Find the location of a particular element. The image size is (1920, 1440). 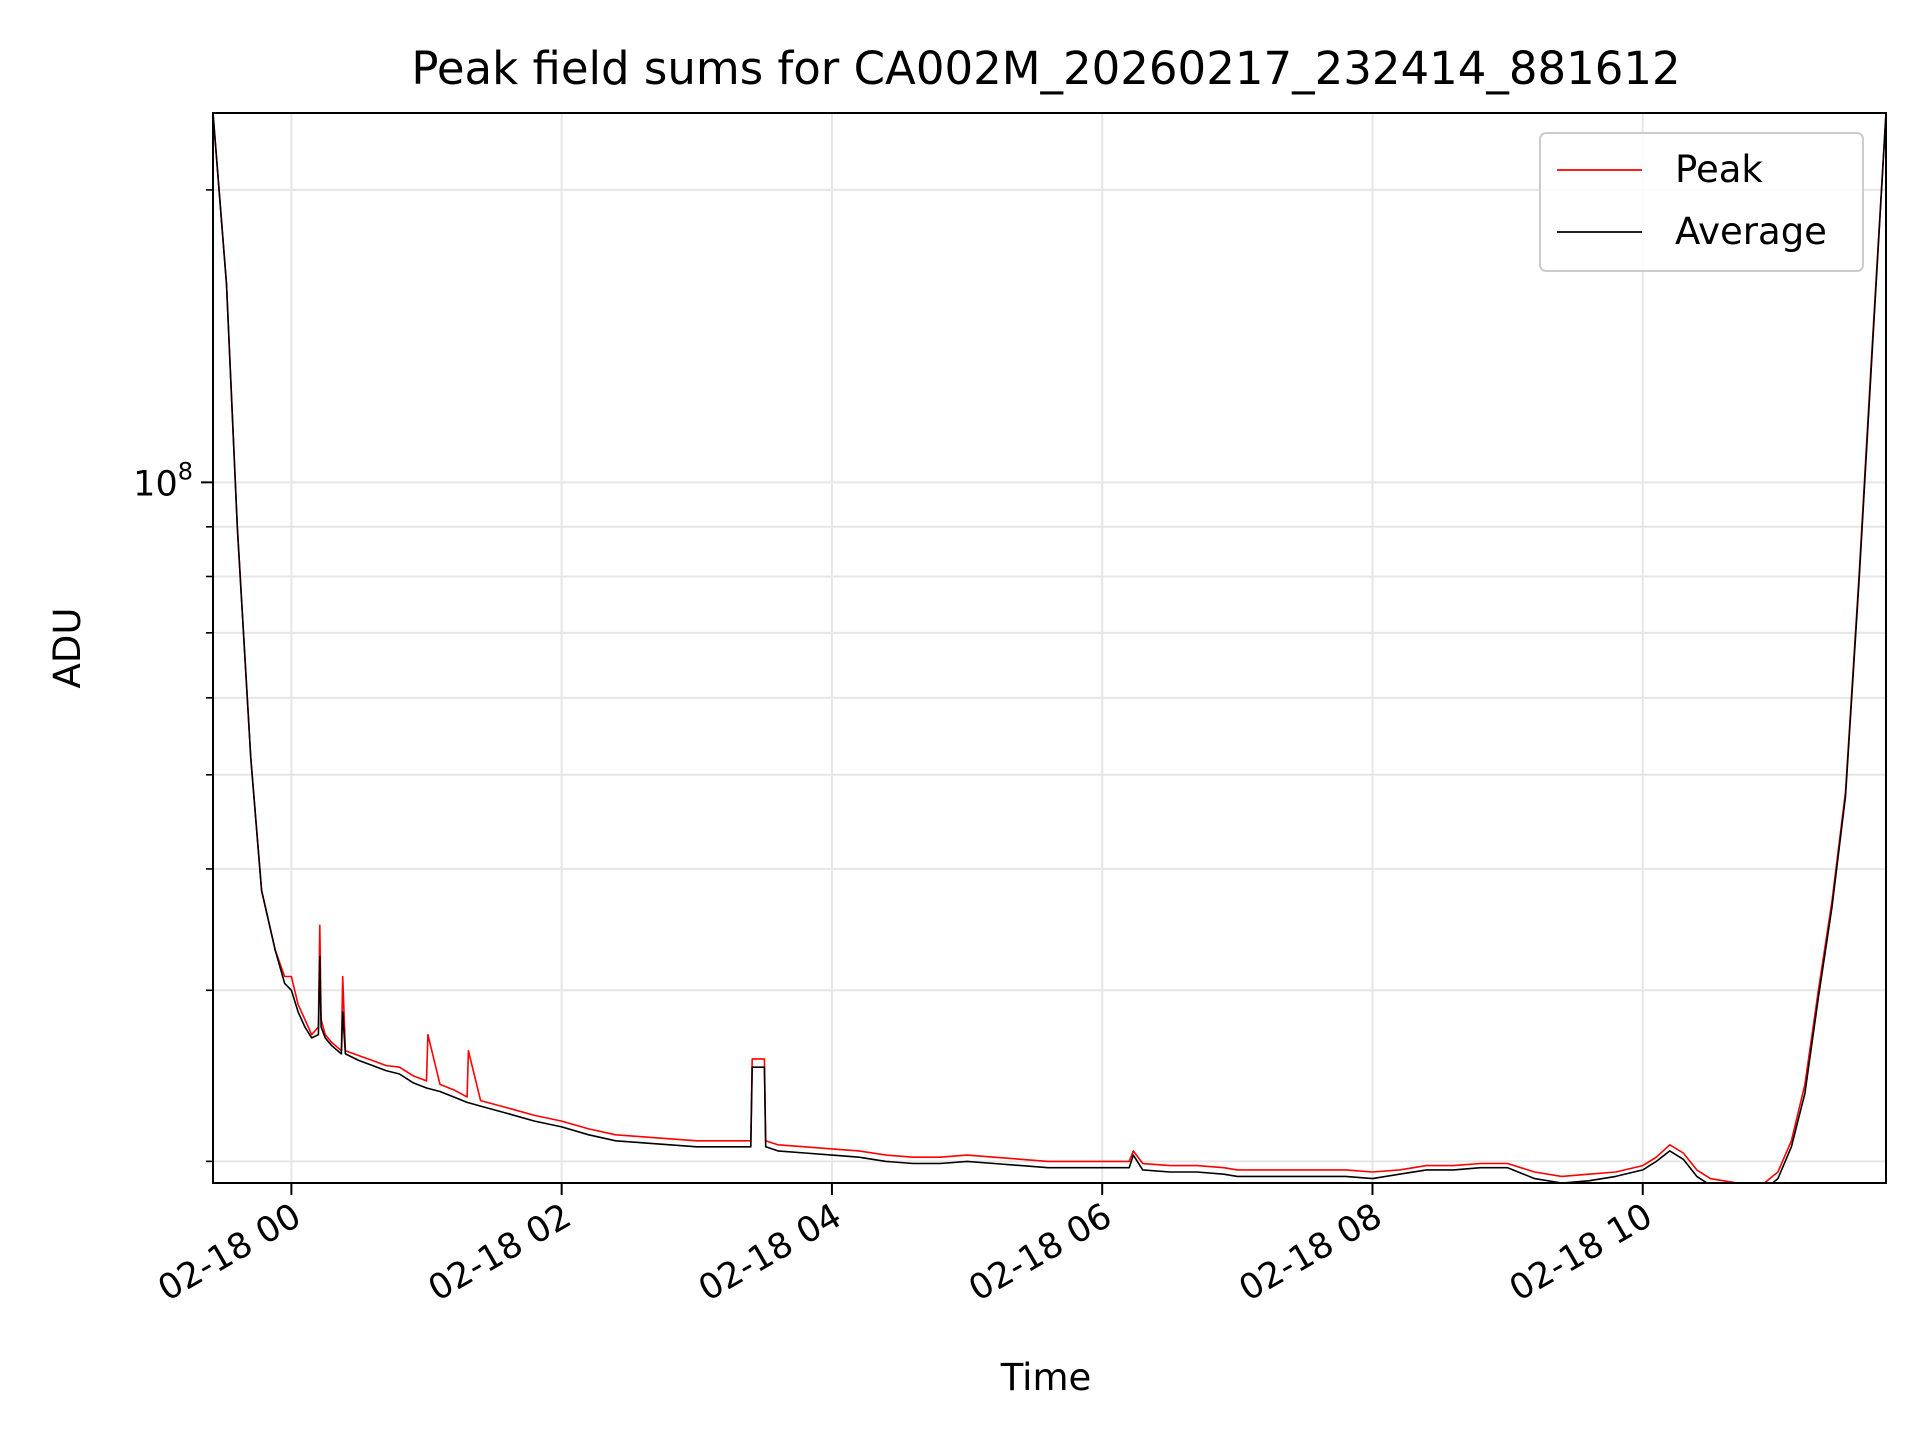

y-axis-label: ADU is located at coordinates (67, 648).